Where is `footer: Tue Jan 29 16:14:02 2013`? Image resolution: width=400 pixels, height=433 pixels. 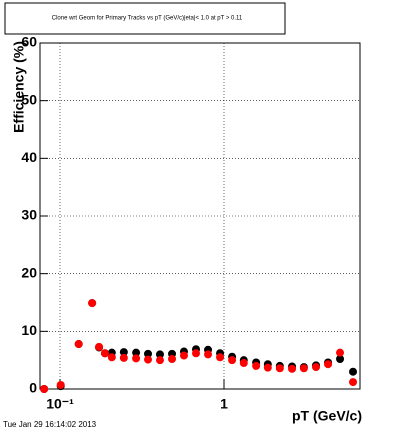
footer: Tue Jan 29 16:14:02 2013 is located at coordinates (50, 424).